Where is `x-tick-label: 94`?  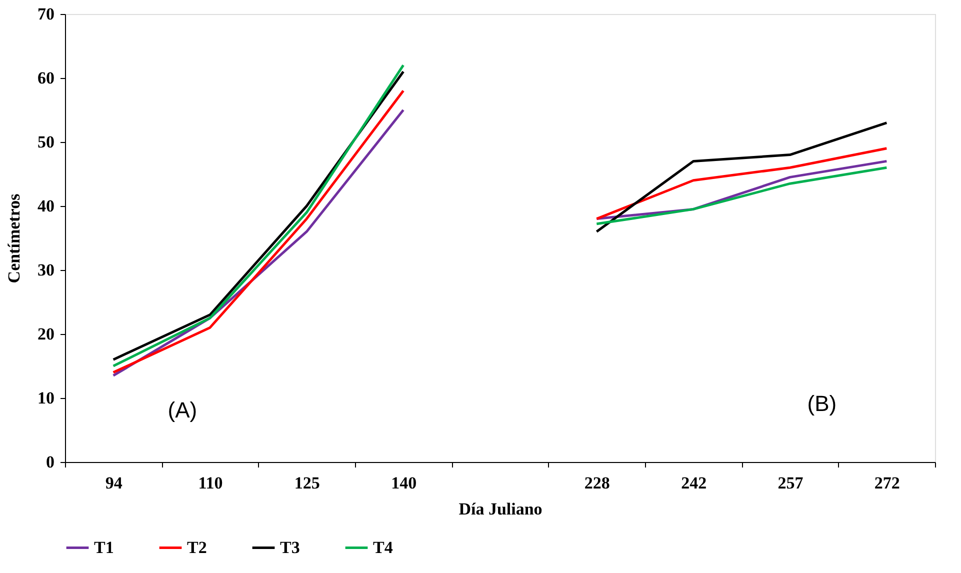 x-tick-label: 94 is located at coordinates (114, 483).